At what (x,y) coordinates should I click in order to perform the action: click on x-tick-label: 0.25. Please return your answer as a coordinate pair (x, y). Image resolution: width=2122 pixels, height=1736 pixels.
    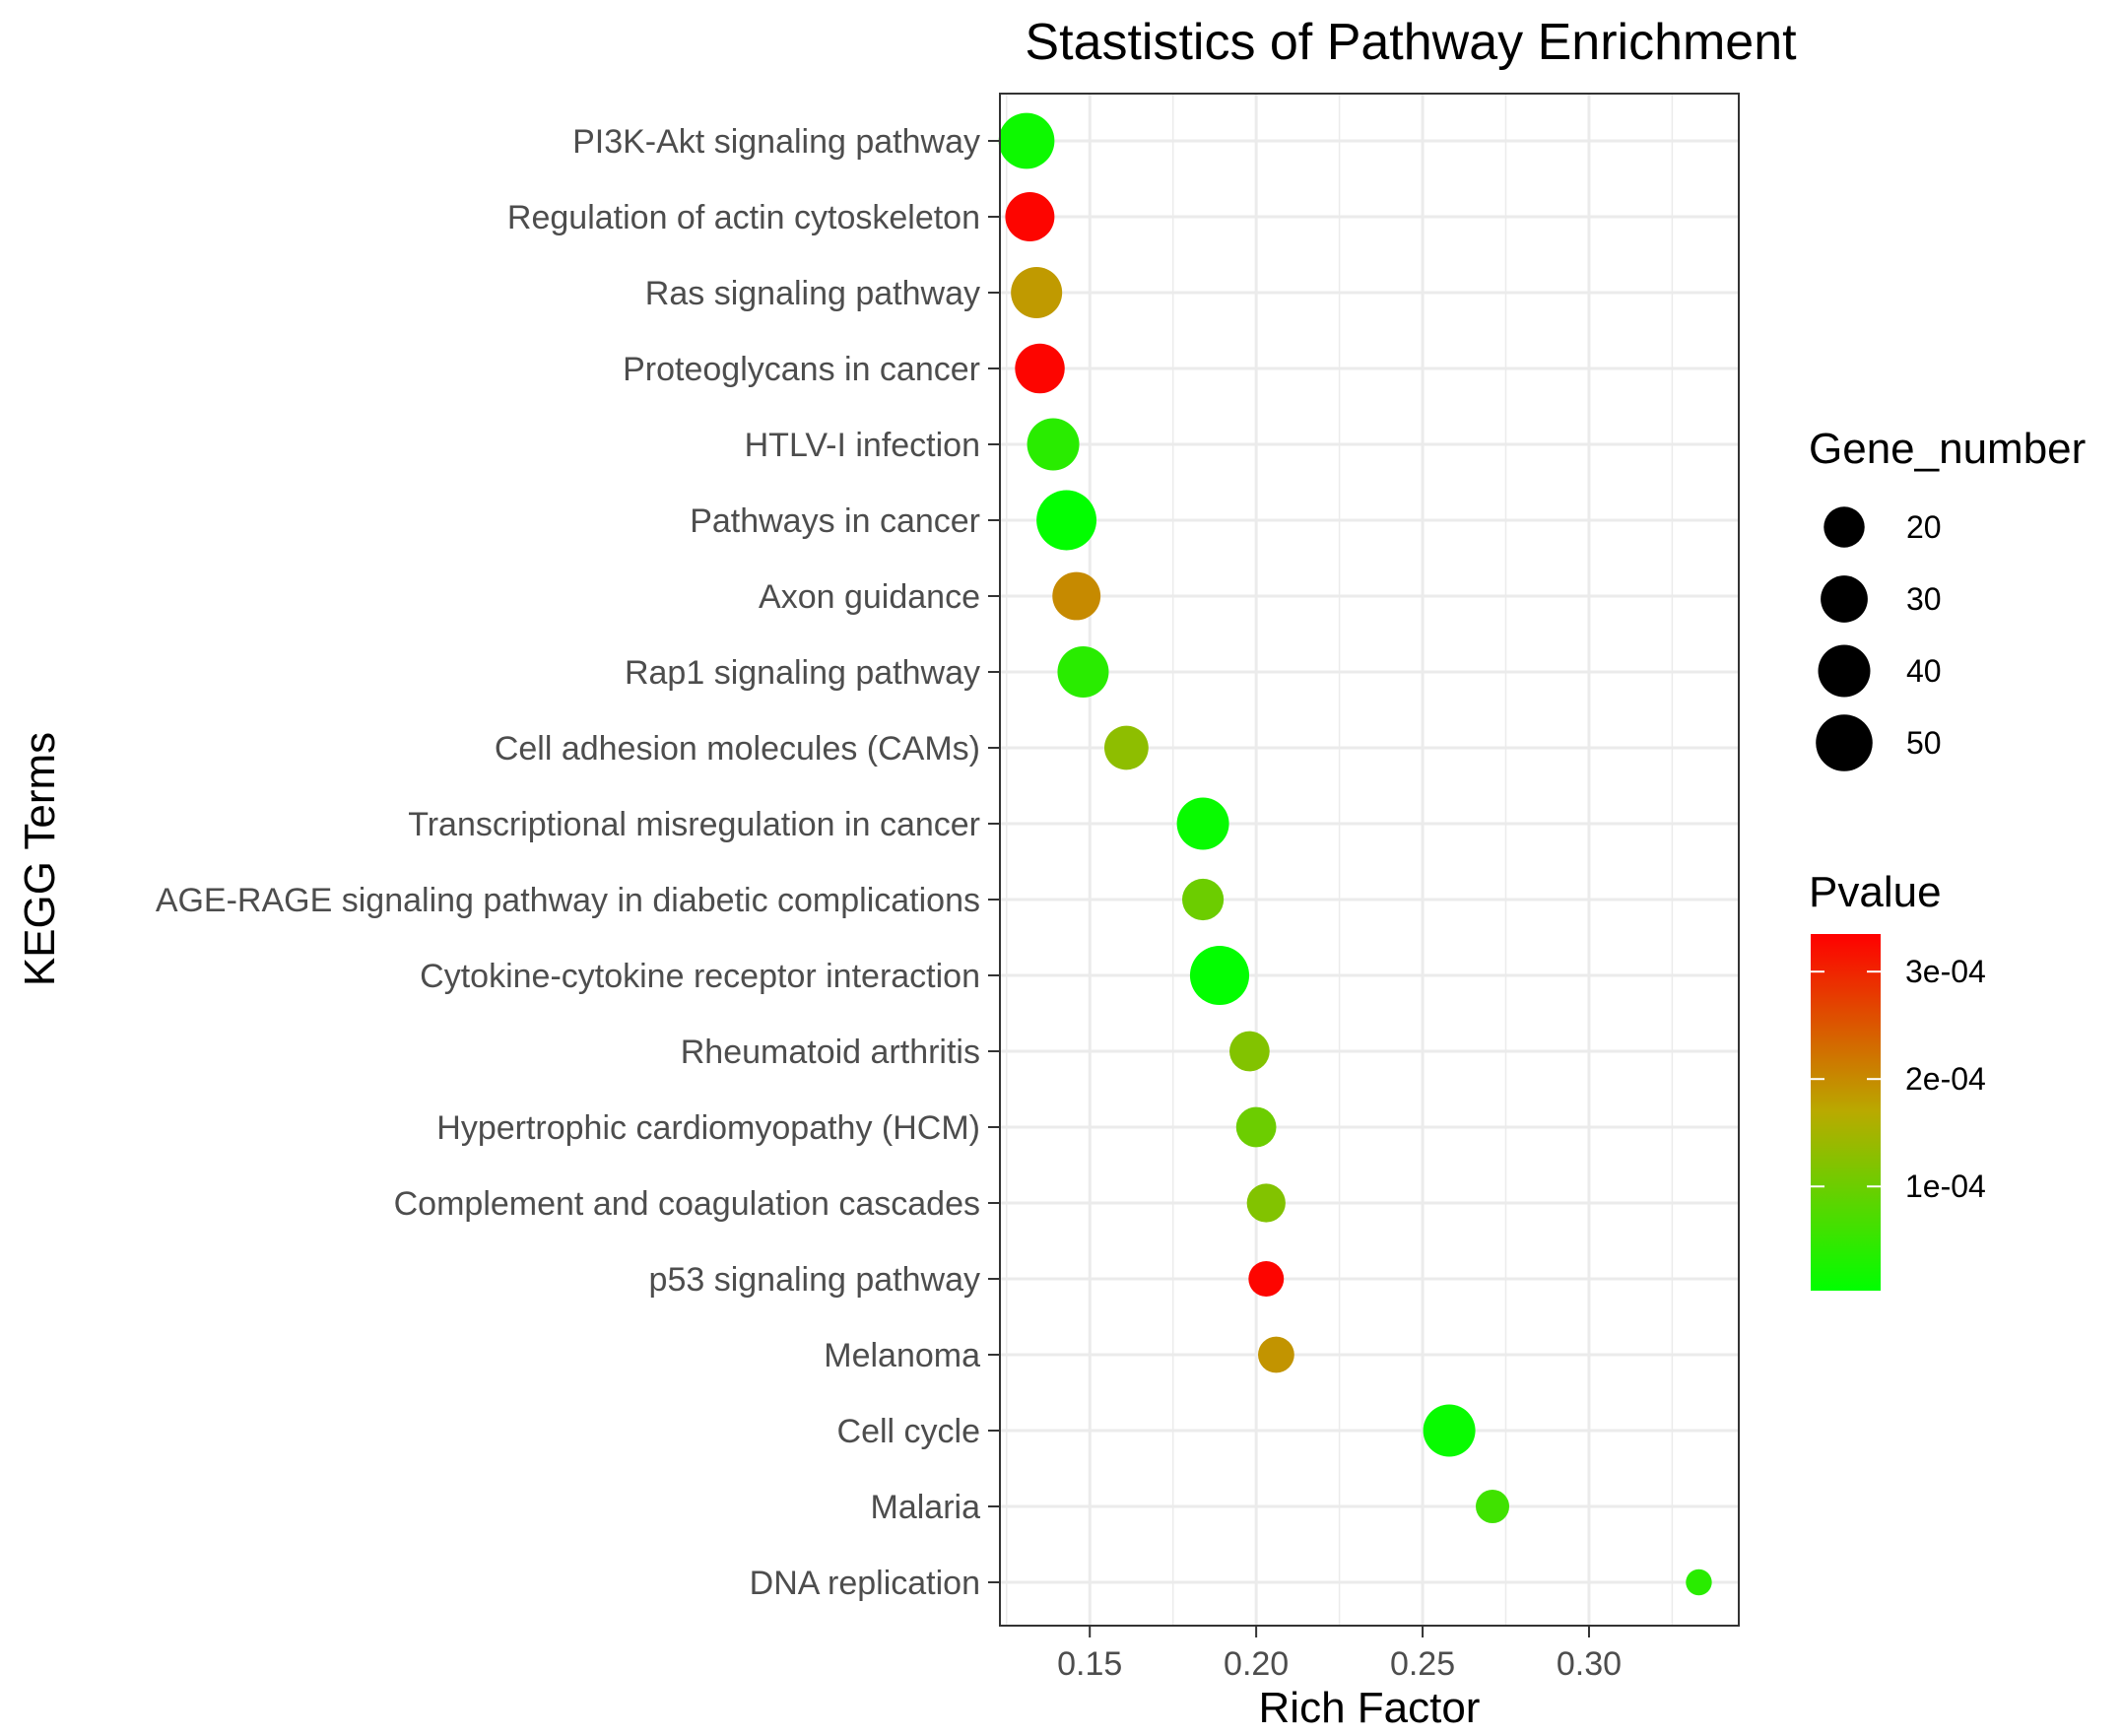
    Looking at the image, I should click on (1422, 1664).